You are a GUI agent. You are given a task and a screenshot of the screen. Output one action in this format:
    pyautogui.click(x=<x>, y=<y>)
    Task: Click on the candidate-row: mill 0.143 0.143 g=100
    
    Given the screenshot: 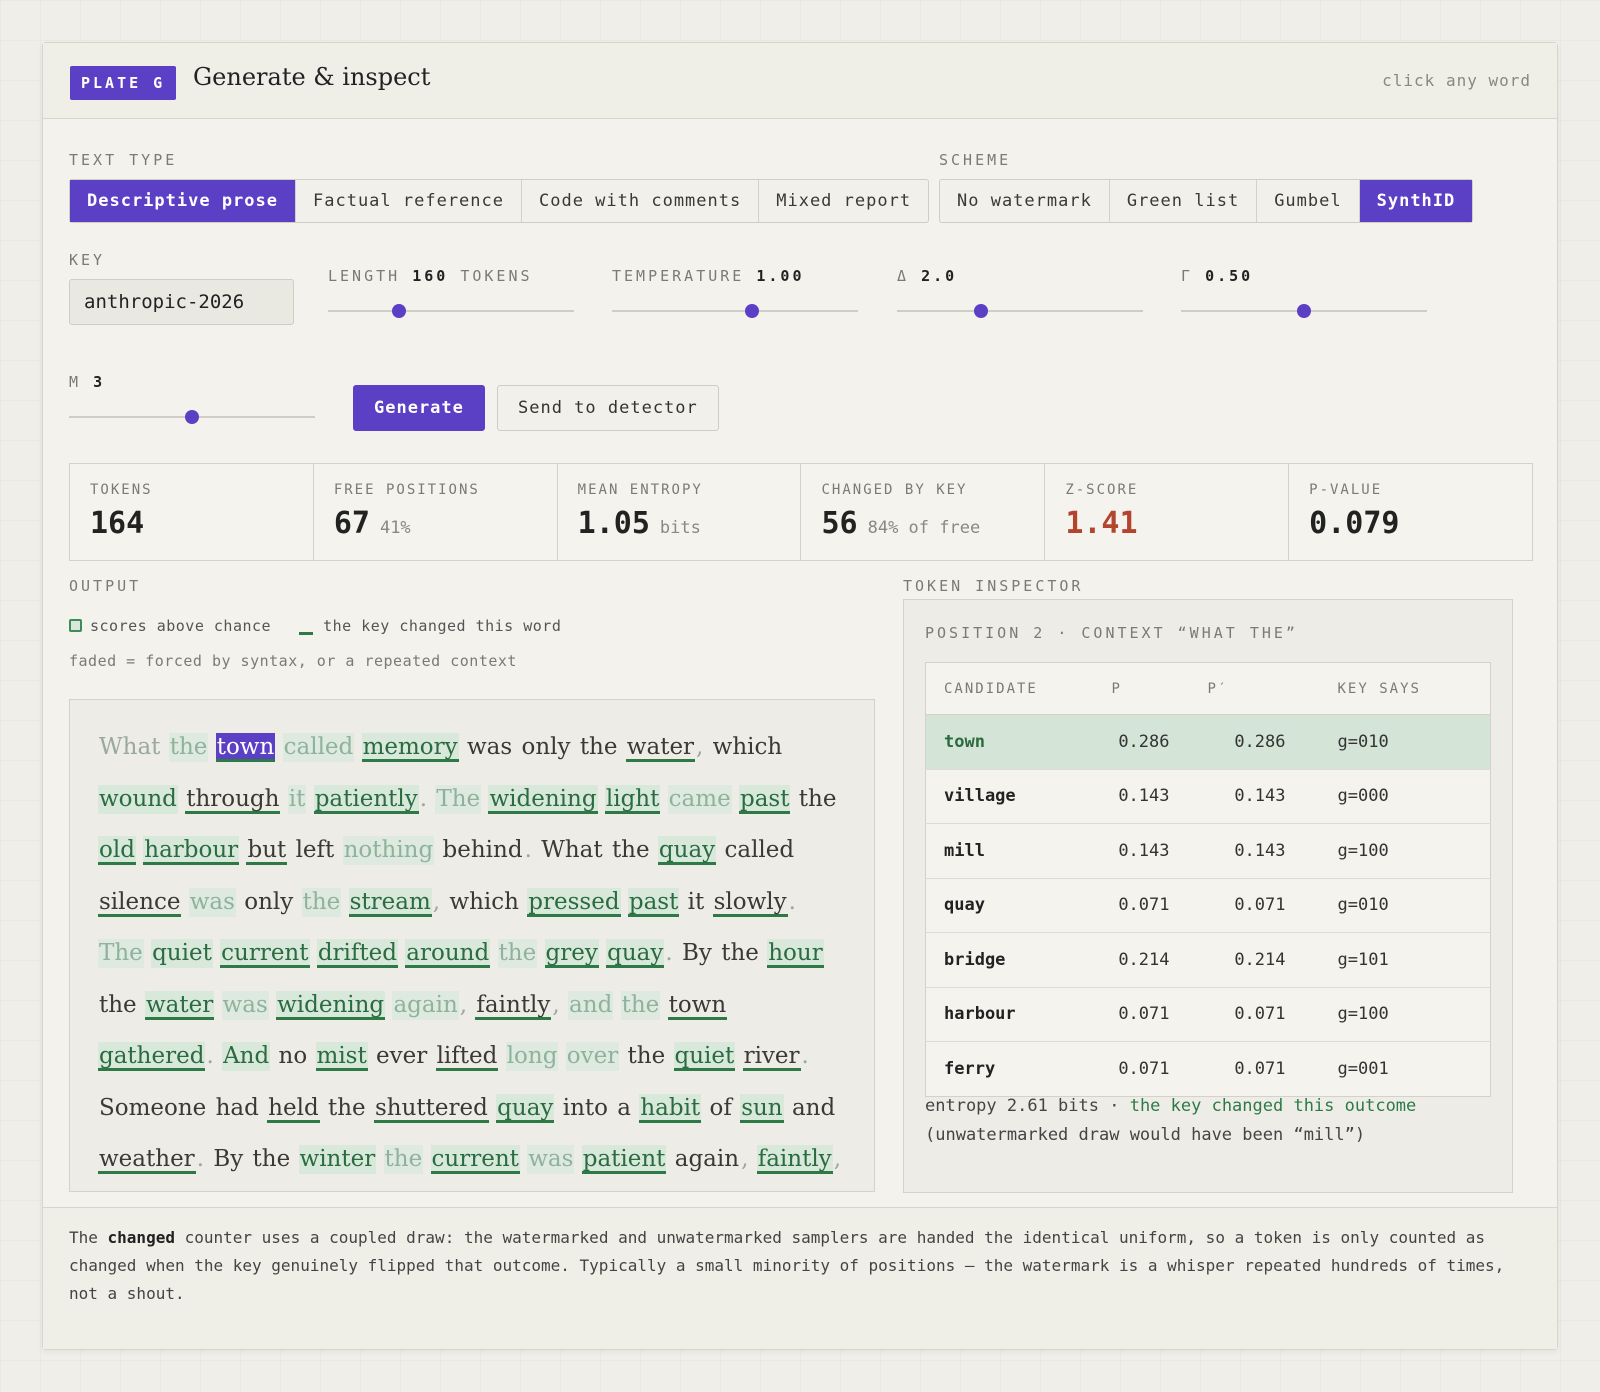 What is the action you would take?
    pyautogui.click(x=1208, y=851)
    